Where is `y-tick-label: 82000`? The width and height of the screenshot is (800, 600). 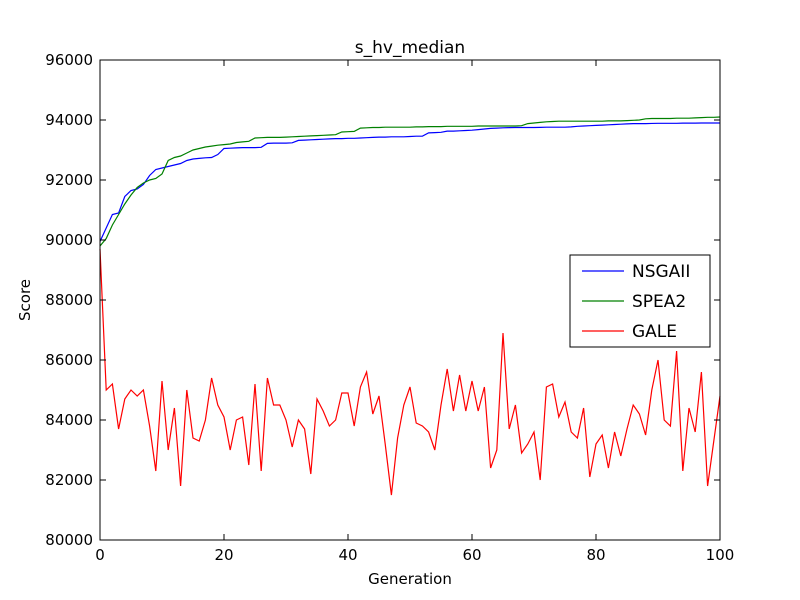 y-tick-label: 82000 is located at coordinates (69, 480).